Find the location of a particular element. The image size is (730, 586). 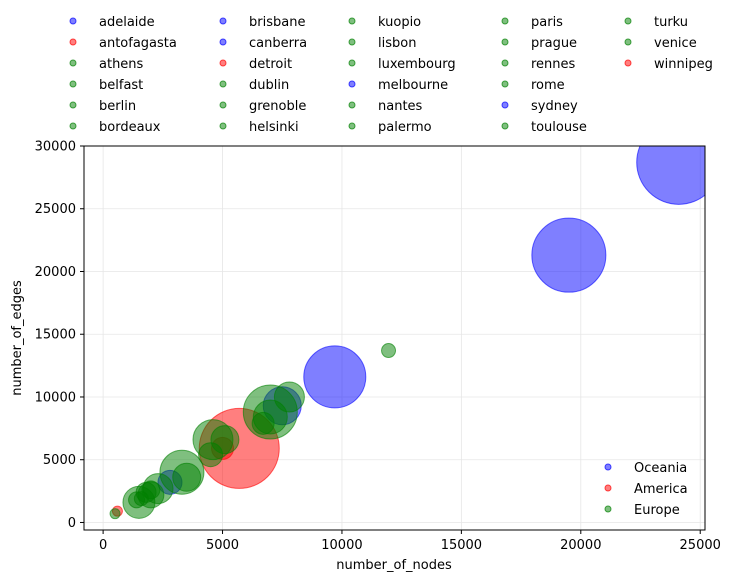

legend-label: adelaide is located at coordinates (127, 22).